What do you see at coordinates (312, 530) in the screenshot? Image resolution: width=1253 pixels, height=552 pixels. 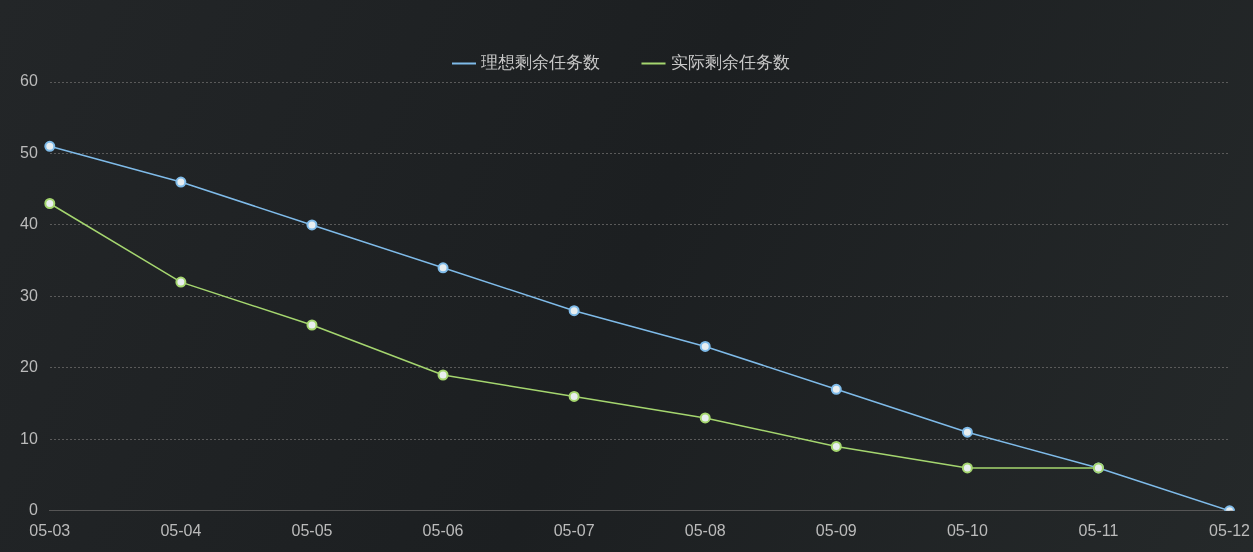 I see `x-tick-label: 05-05` at bounding box center [312, 530].